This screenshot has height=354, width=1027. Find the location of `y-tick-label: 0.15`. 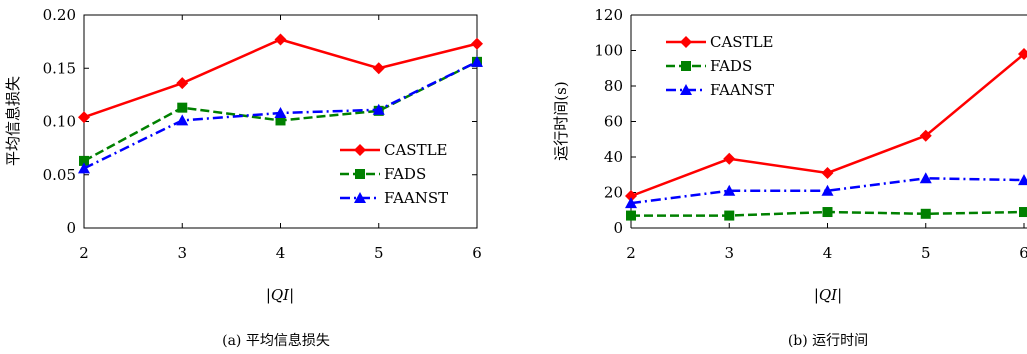

y-tick-label: 0.15 is located at coordinates (59, 68).